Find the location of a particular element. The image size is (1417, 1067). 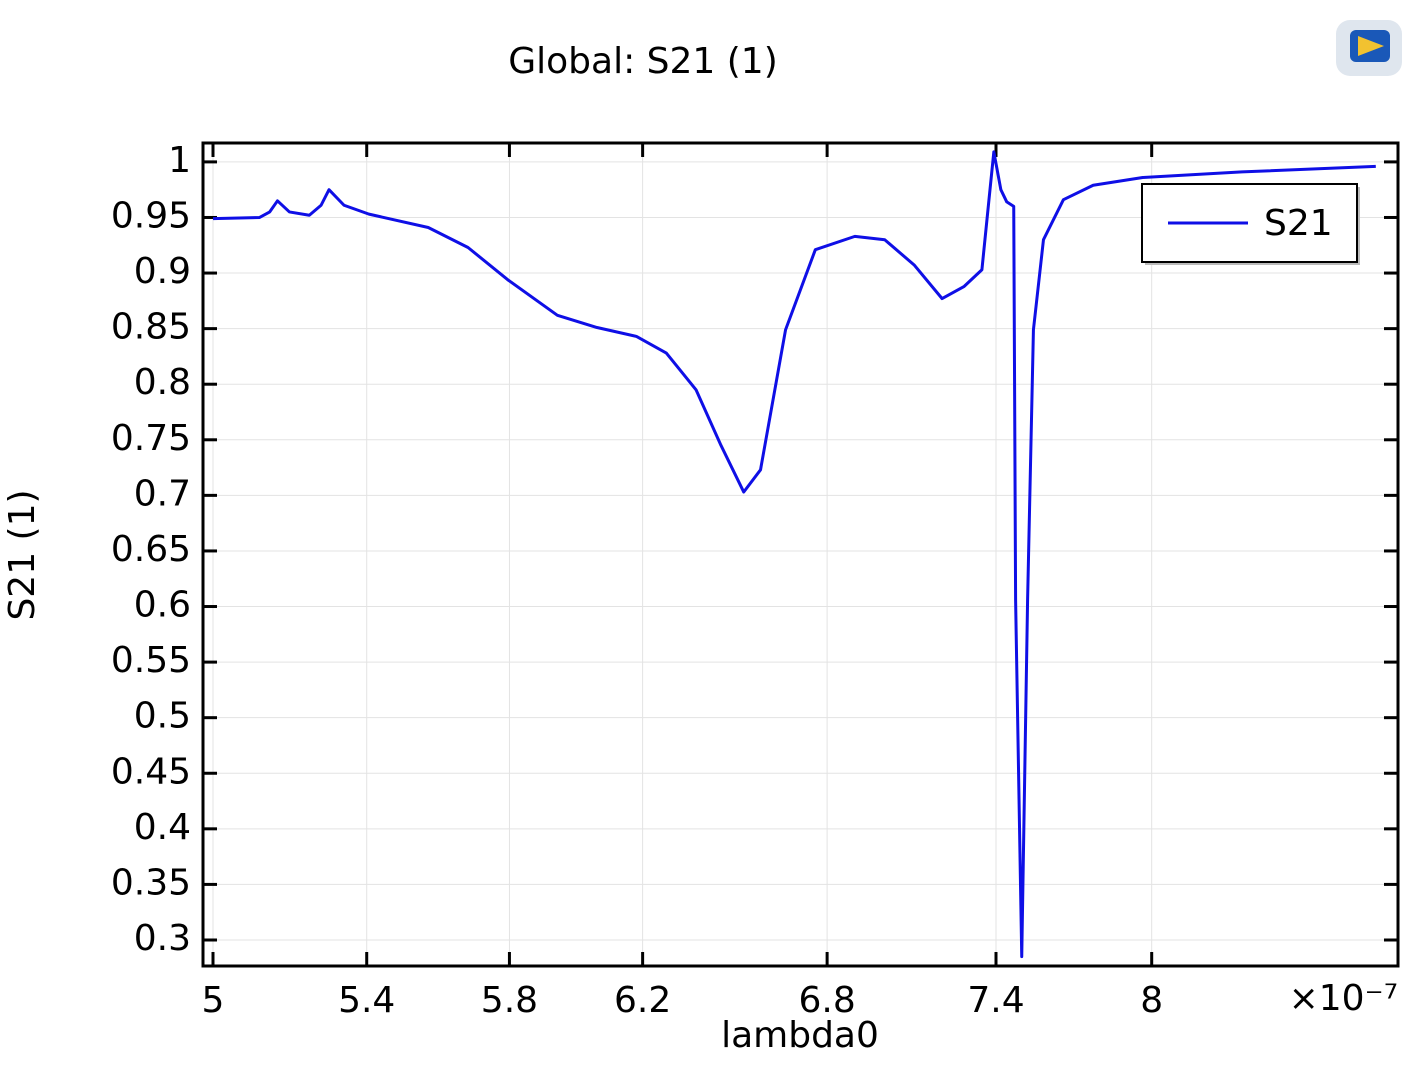

y-tick-label: 0.45 is located at coordinates (151, 771).